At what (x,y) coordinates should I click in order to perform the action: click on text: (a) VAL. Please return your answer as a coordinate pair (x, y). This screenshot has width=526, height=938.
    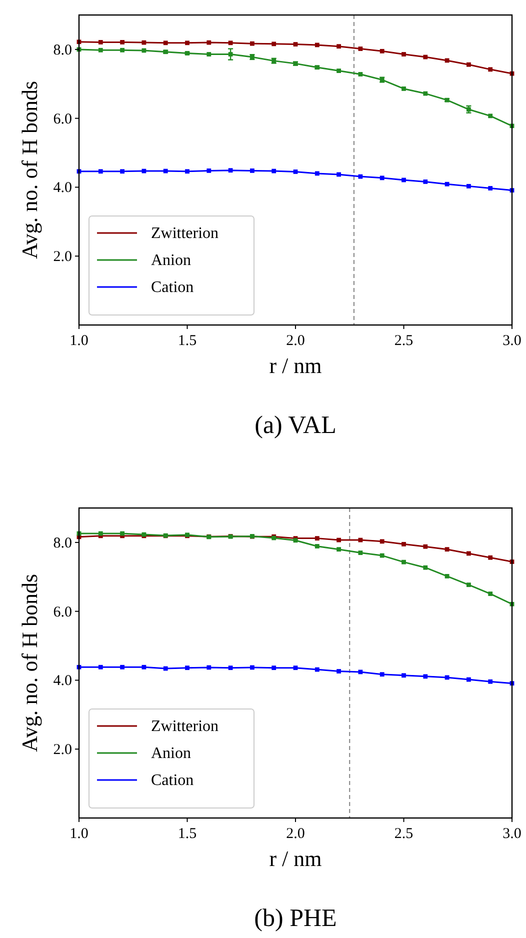
    Looking at the image, I should click on (295, 425).